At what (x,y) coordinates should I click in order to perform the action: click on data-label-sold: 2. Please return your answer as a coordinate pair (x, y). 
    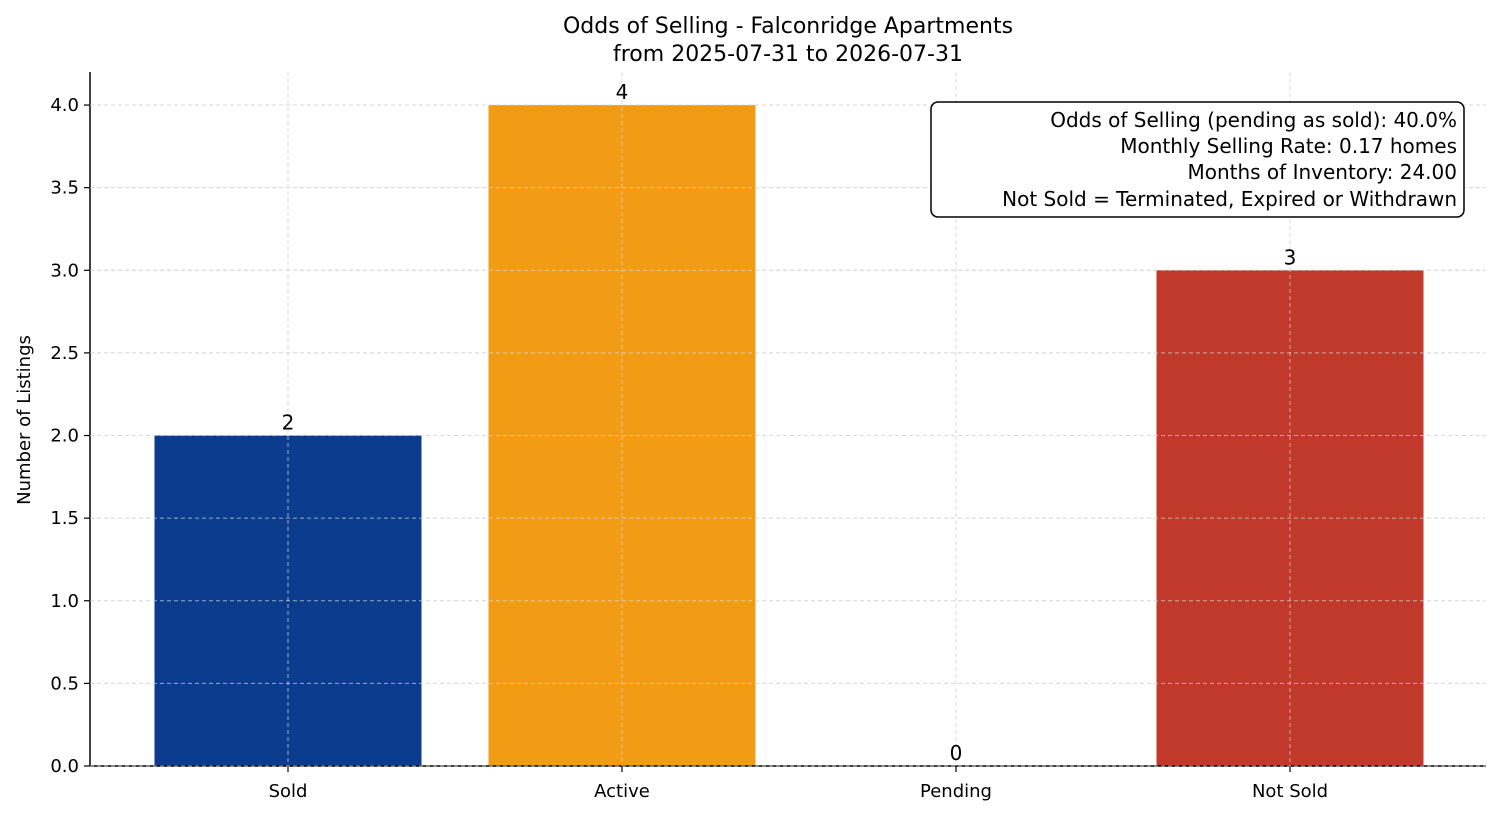
    Looking at the image, I should click on (288, 423).